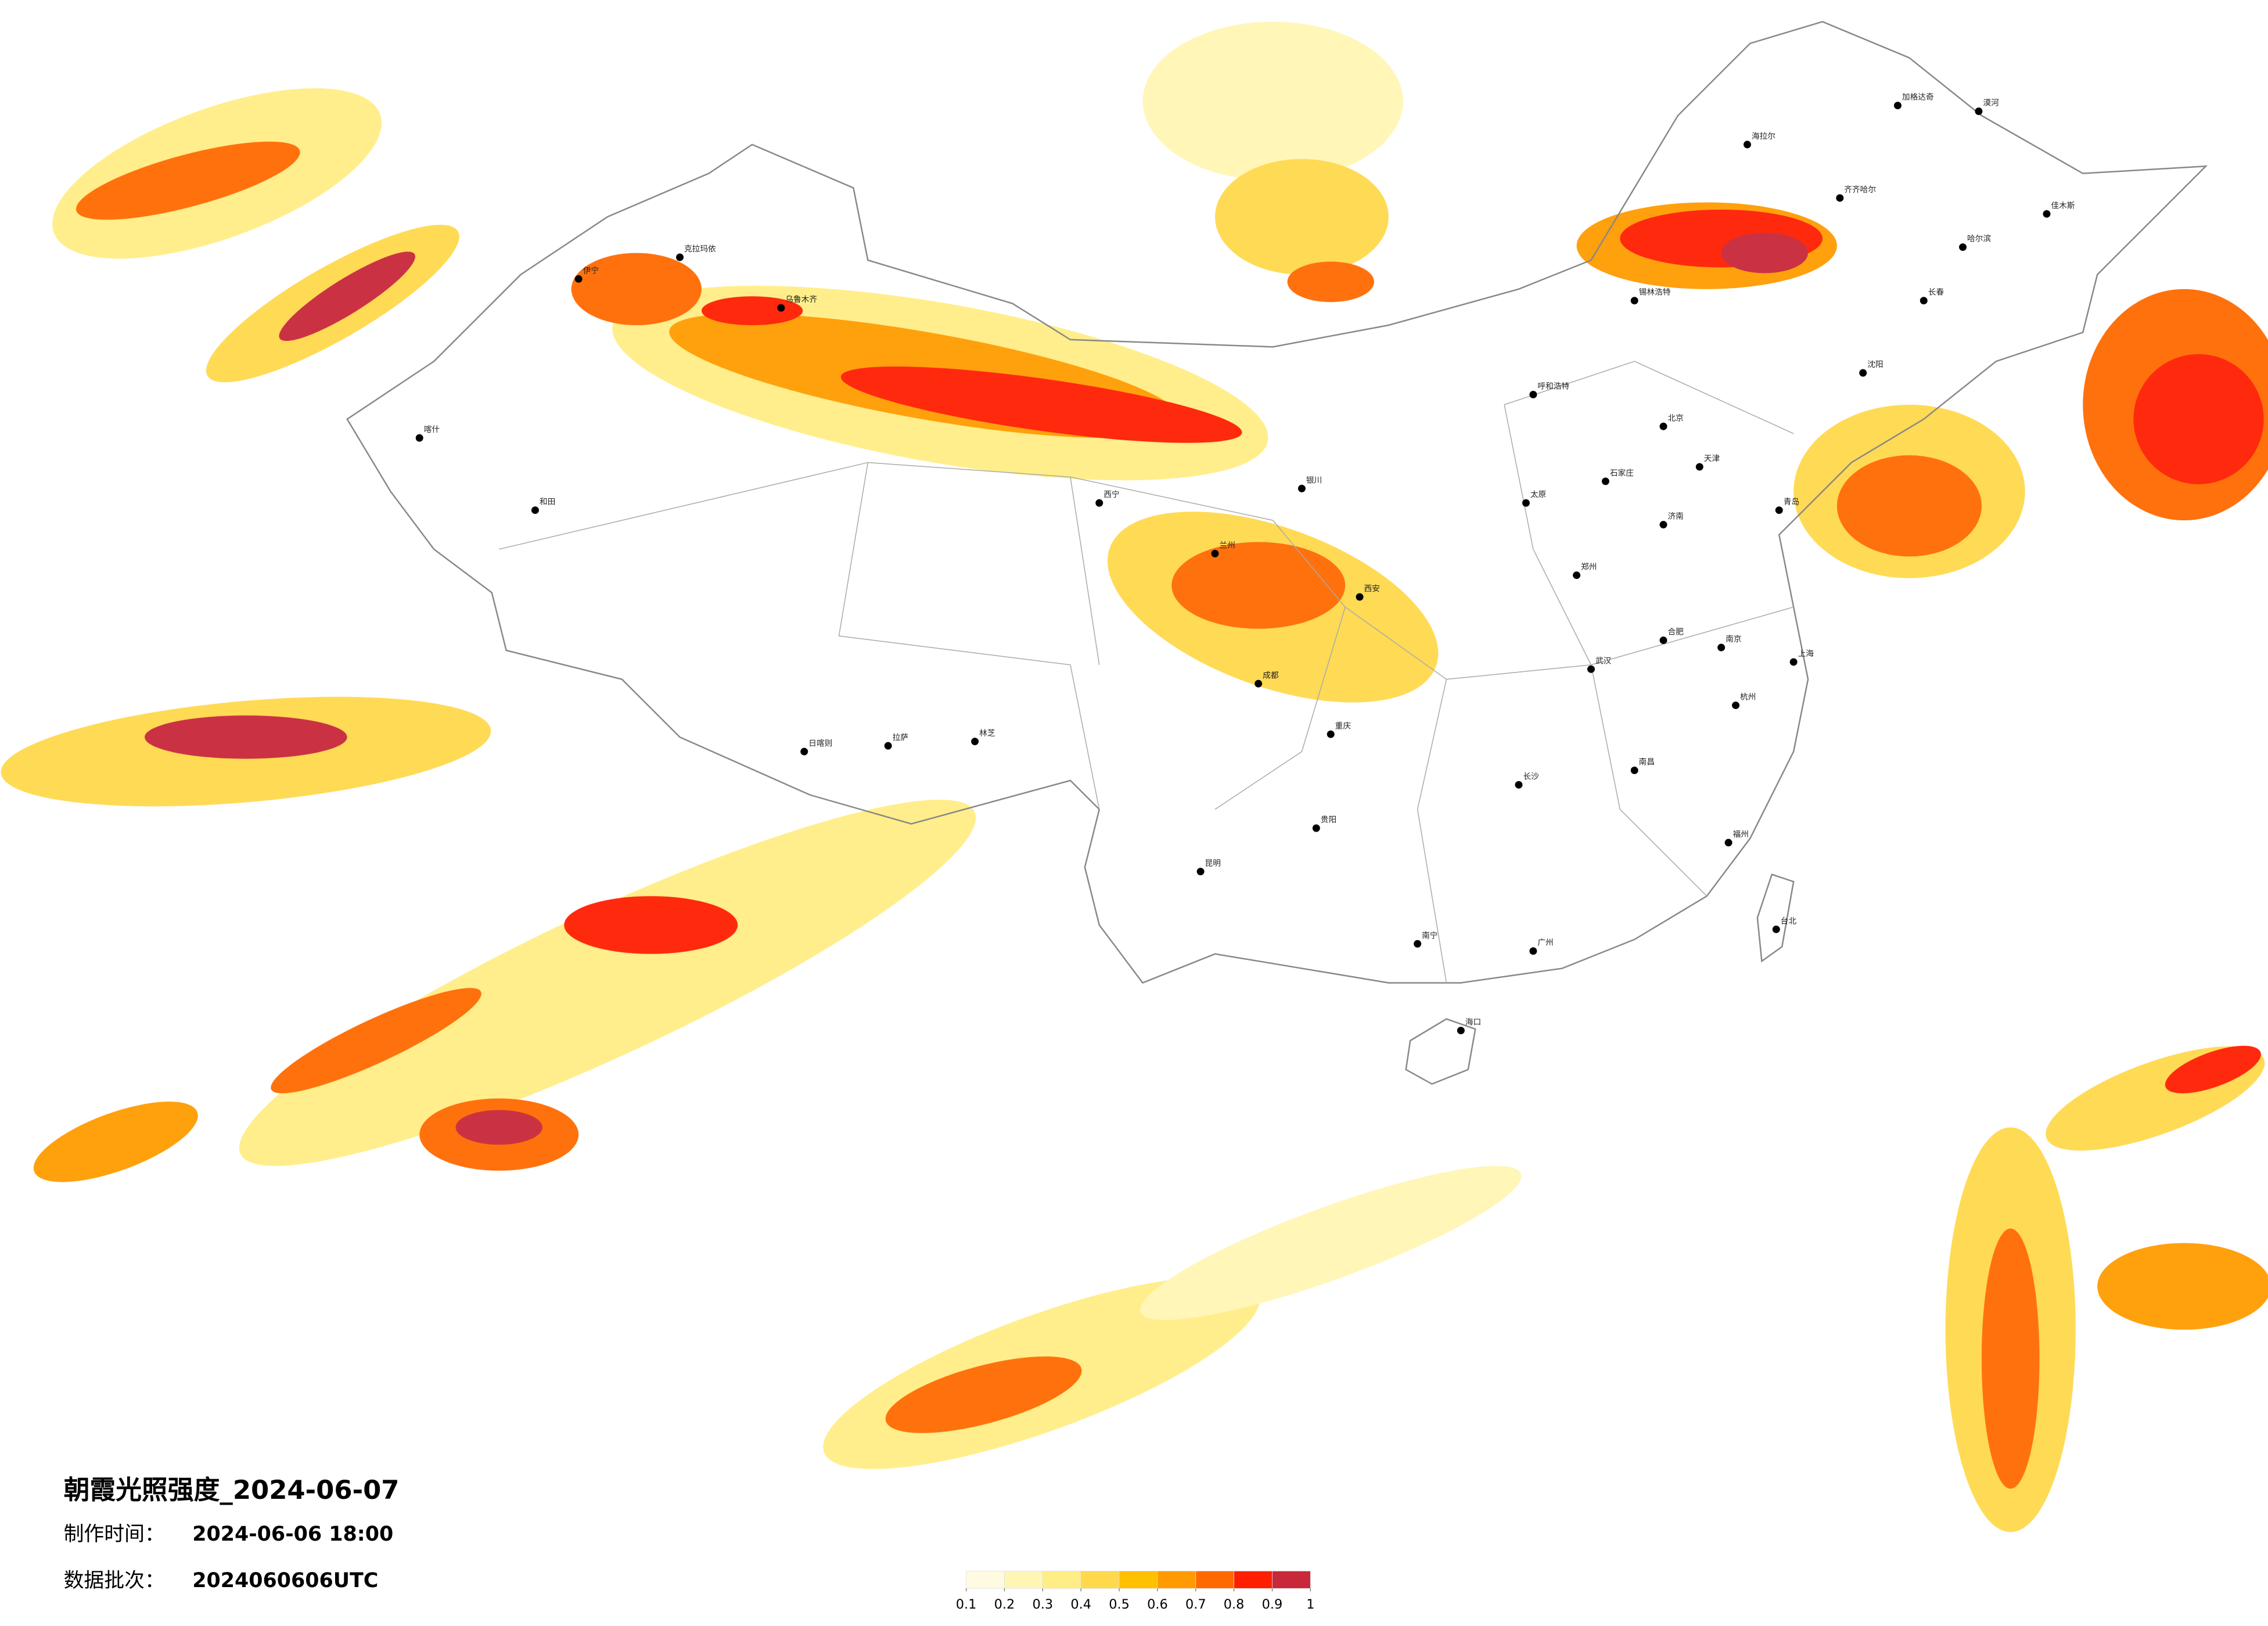 This screenshot has height=1626, width=2268. I want to click on city-label: 杭州, so click(1748, 697).